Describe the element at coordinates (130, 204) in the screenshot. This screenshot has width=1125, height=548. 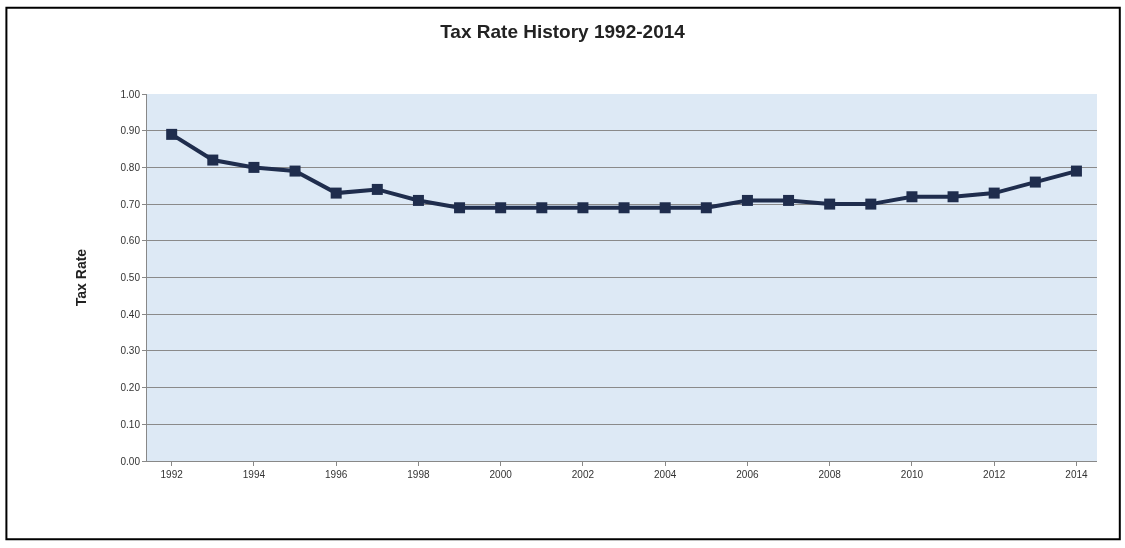
I see `y-tick-label: 0.70` at that location.